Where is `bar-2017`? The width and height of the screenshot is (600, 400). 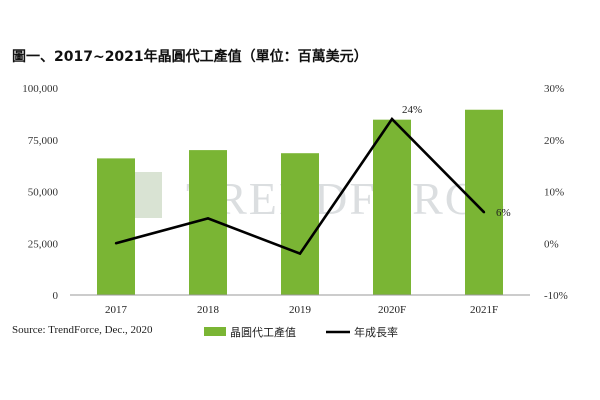
bar-2017 is located at coordinates (116, 226).